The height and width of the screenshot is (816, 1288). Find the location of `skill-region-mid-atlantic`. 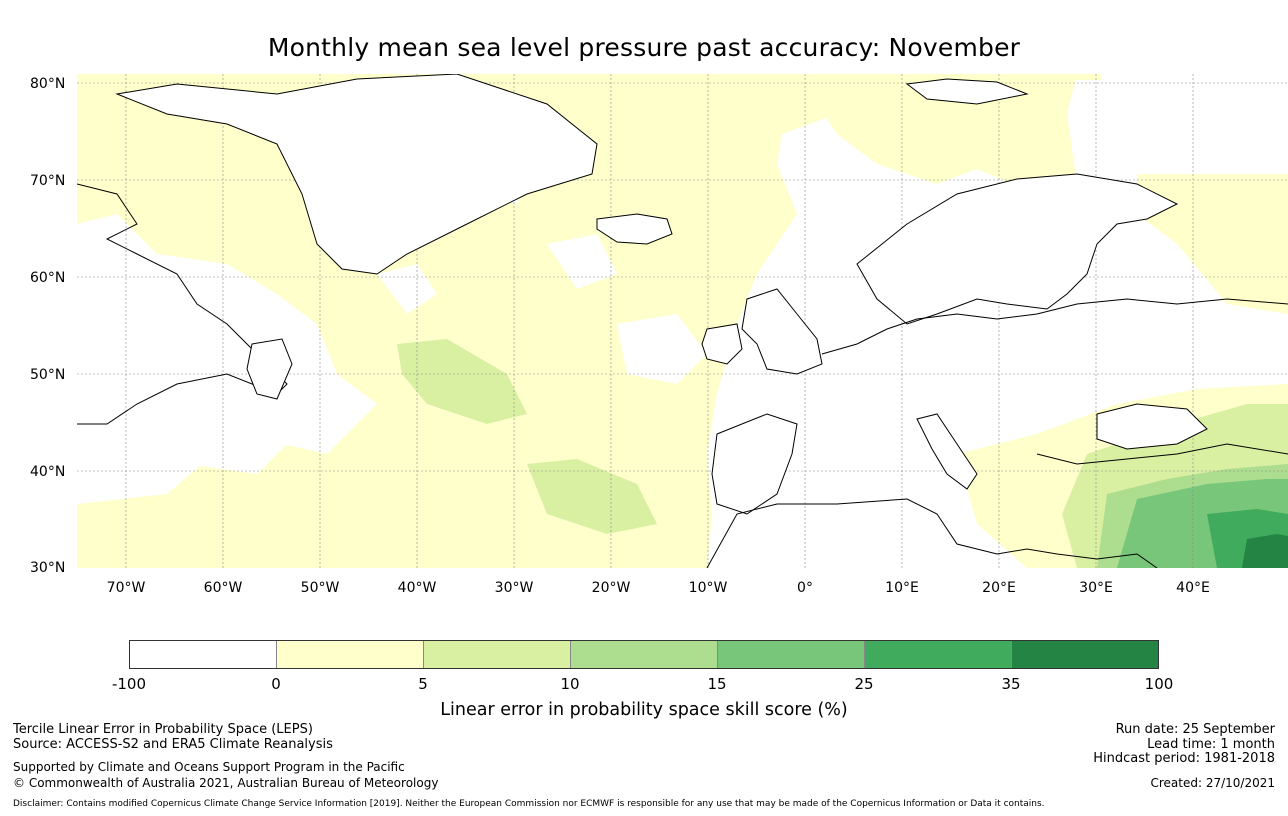

skill-region-mid-atlantic is located at coordinates (462, 381).